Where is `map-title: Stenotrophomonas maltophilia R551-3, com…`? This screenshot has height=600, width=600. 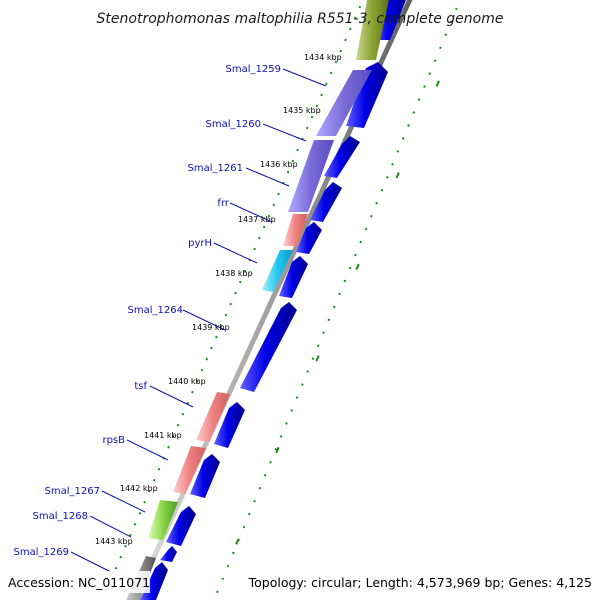 map-title: Stenotrophomonas maltophilia R551-3, com… is located at coordinates (300, 19).